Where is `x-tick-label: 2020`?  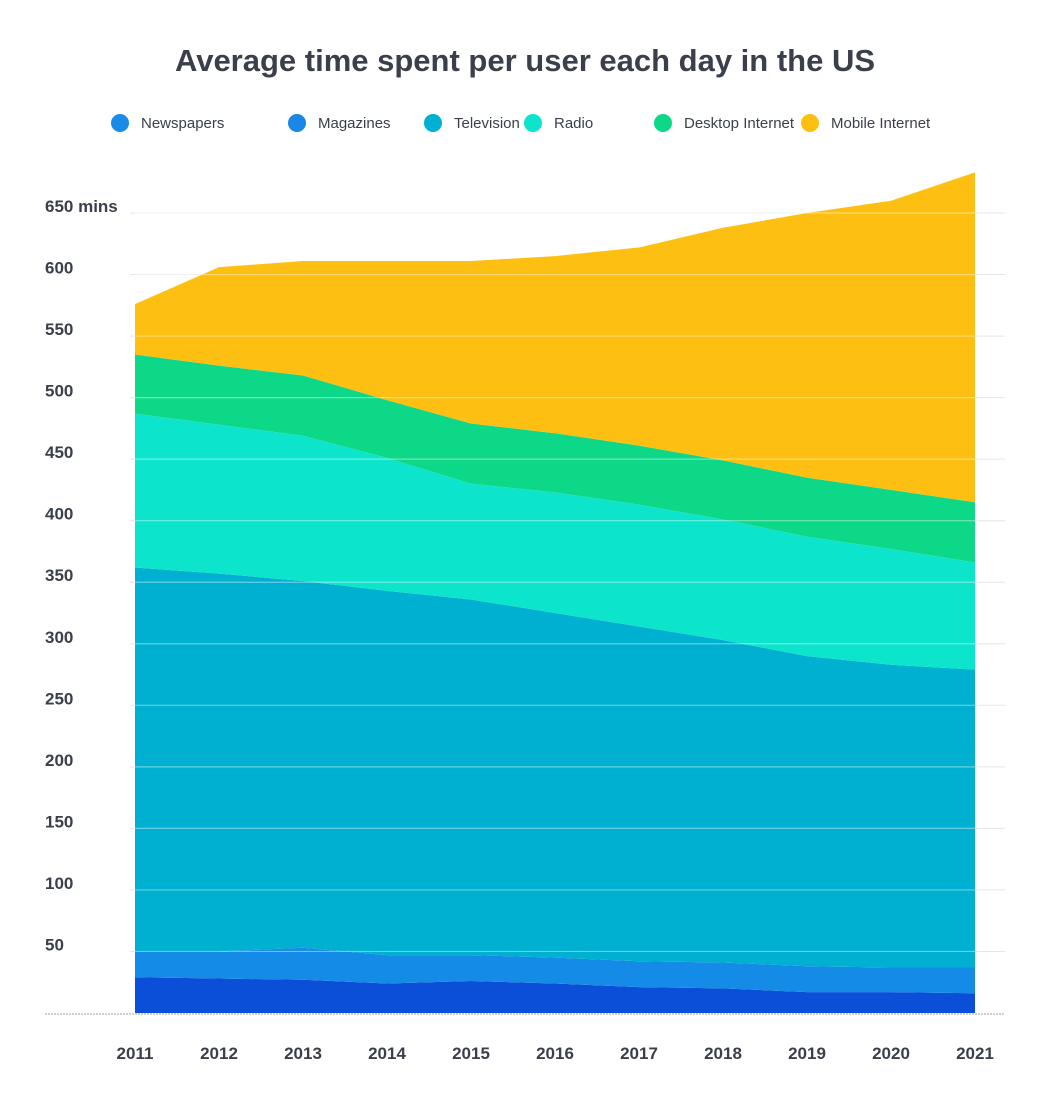 x-tick-label: 2020 is located at coordinates (891, 1053).